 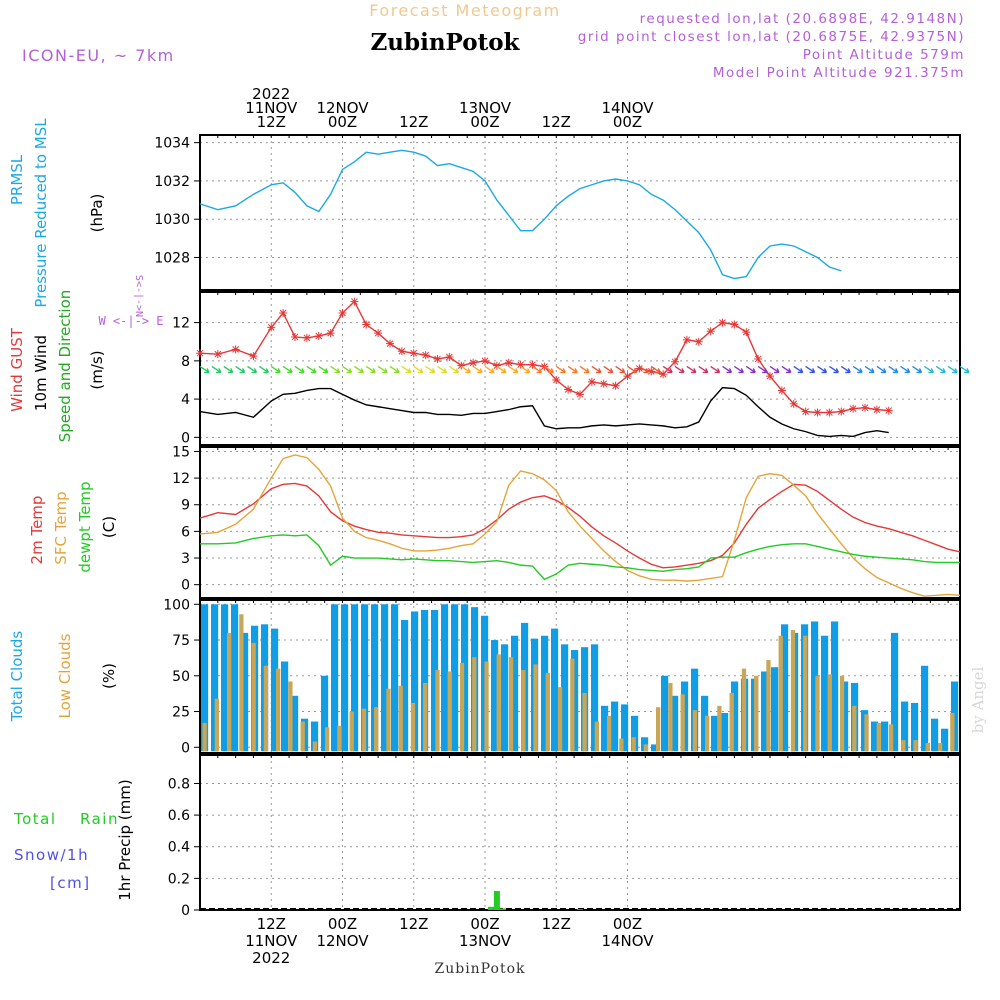 I want to click on location-title: ZubinPotok, so click(x=446, y=42).